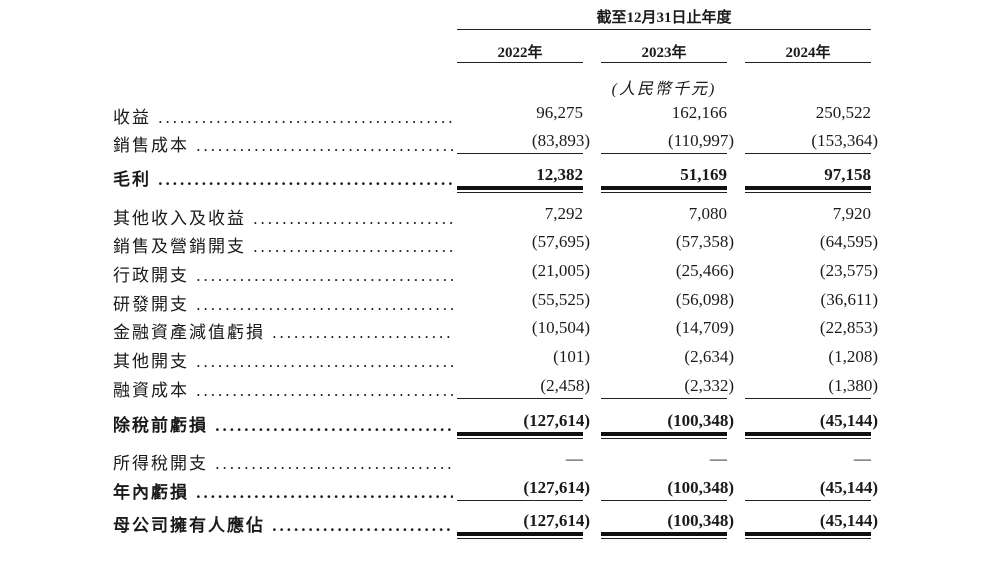 The image size is (997, 580). Describe the element at coordinates (520, 53) in the screenshot. I see `year-header-2022: 2022年` at that location.